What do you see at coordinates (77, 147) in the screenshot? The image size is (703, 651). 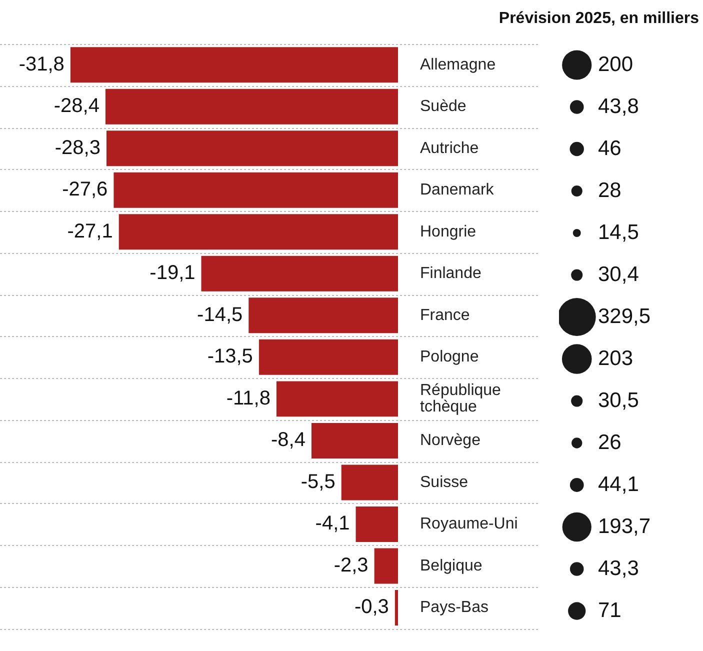 I see `data-label: -28,3` at bounding box center [77, 147].